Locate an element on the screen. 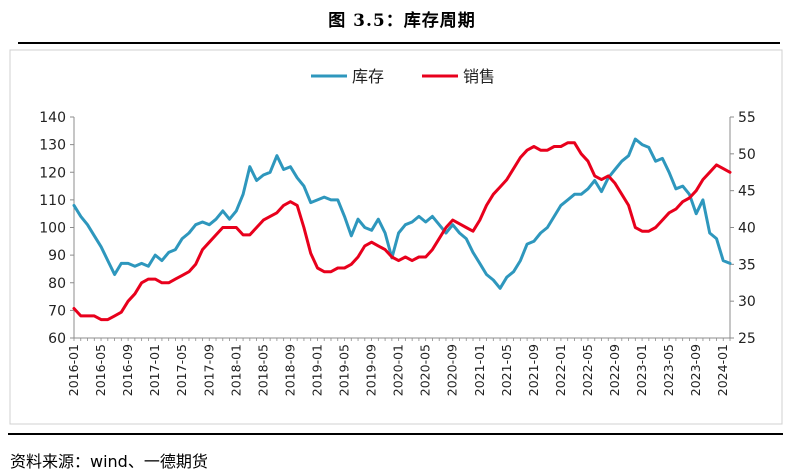 This screenshot has height=476, width=804. x-tick-label: 2020-01 is located at coordinates (398, 370).